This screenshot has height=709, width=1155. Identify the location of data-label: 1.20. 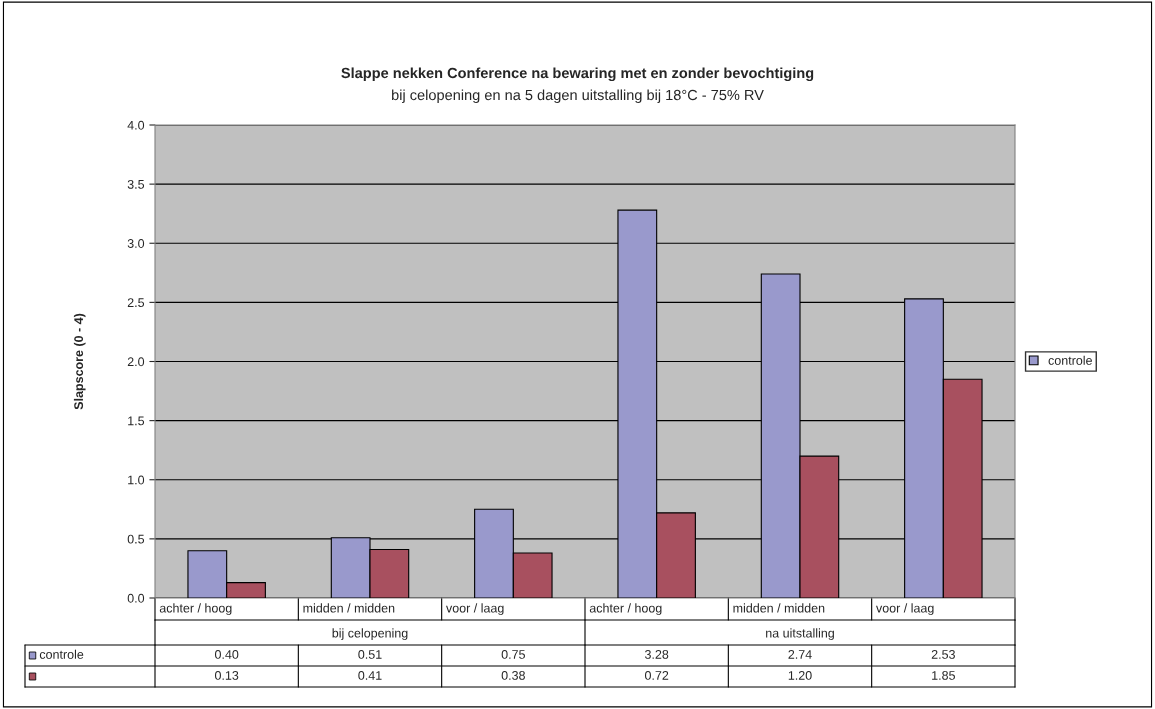
(800, 675).